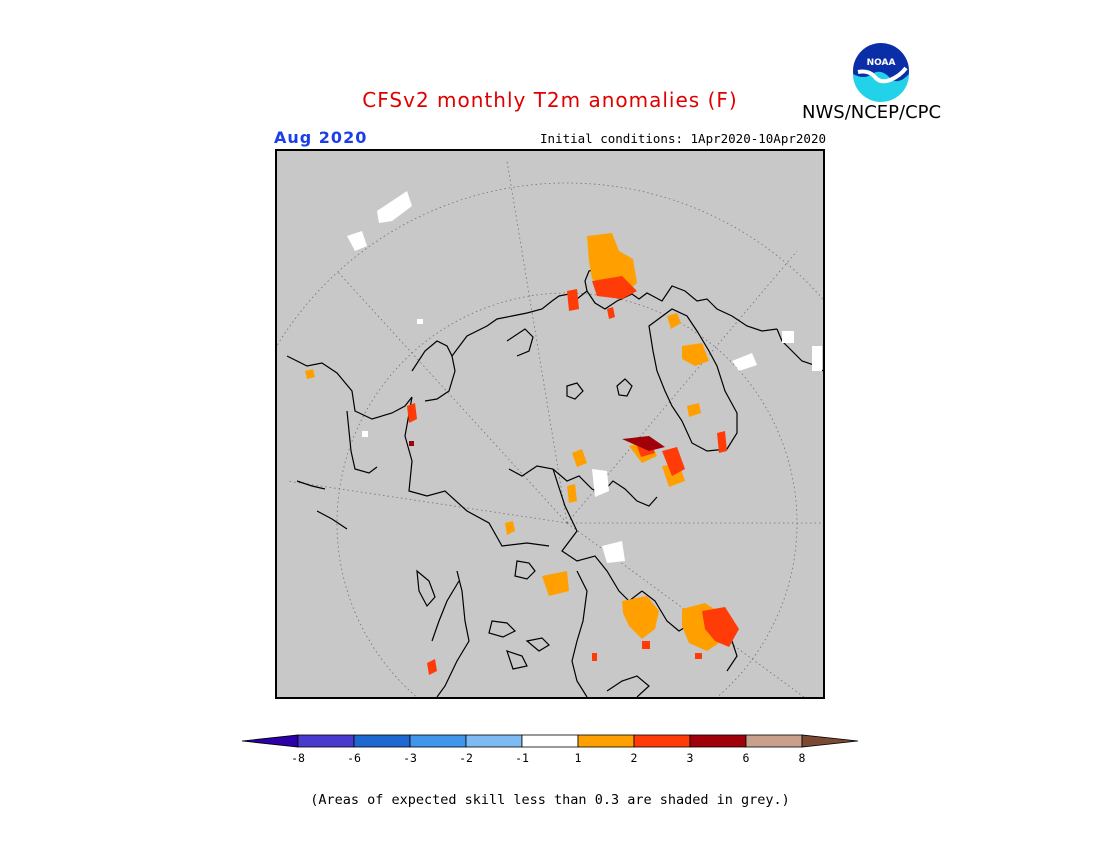 The width and height of the screenshot is (1100, 850). Describe the element at coordinates (578, 758) in the screenshot. I see `colorbar-tick-label: 1` at that location.